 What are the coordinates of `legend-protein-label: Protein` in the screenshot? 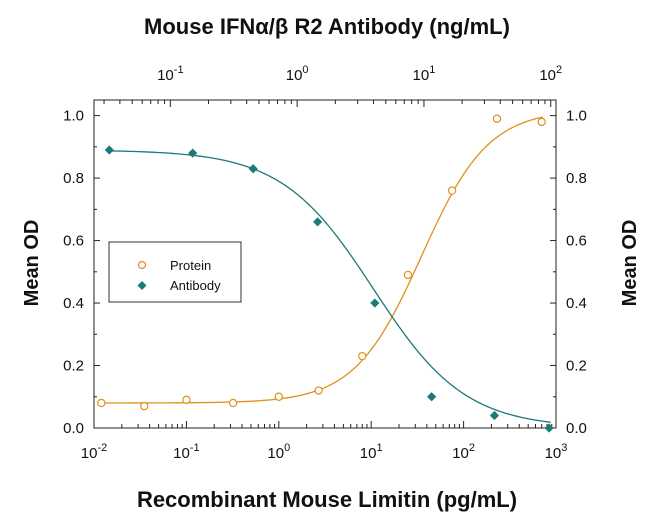 It's located at (190, 265).